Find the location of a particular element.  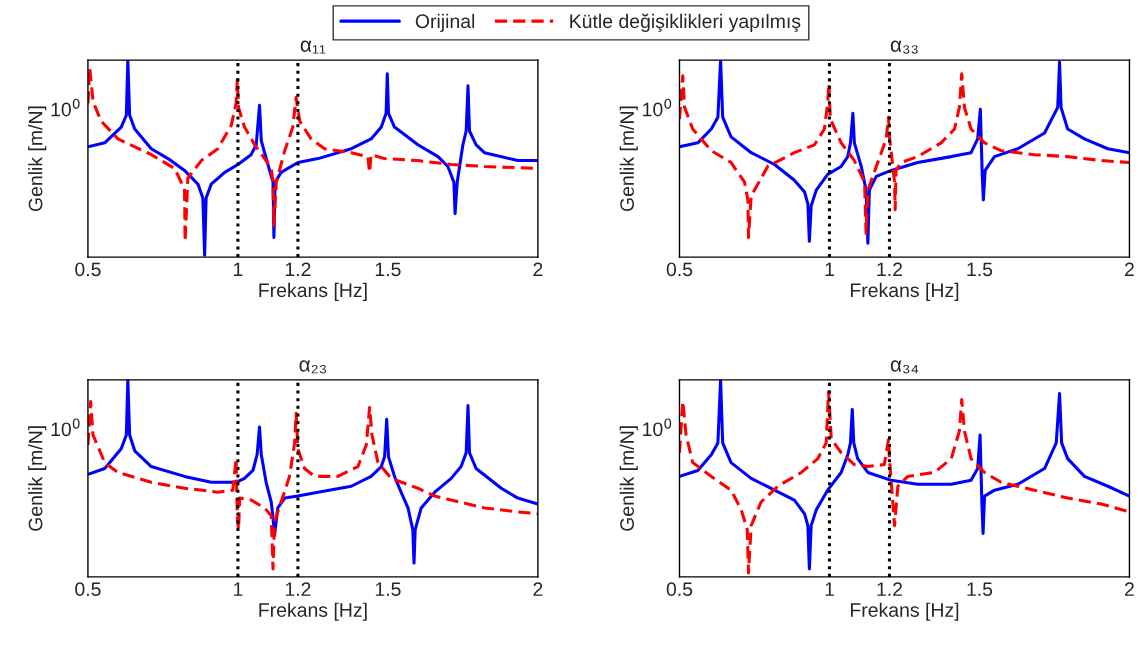

legend-label: Orijinal is located at coordinates (445, 22).